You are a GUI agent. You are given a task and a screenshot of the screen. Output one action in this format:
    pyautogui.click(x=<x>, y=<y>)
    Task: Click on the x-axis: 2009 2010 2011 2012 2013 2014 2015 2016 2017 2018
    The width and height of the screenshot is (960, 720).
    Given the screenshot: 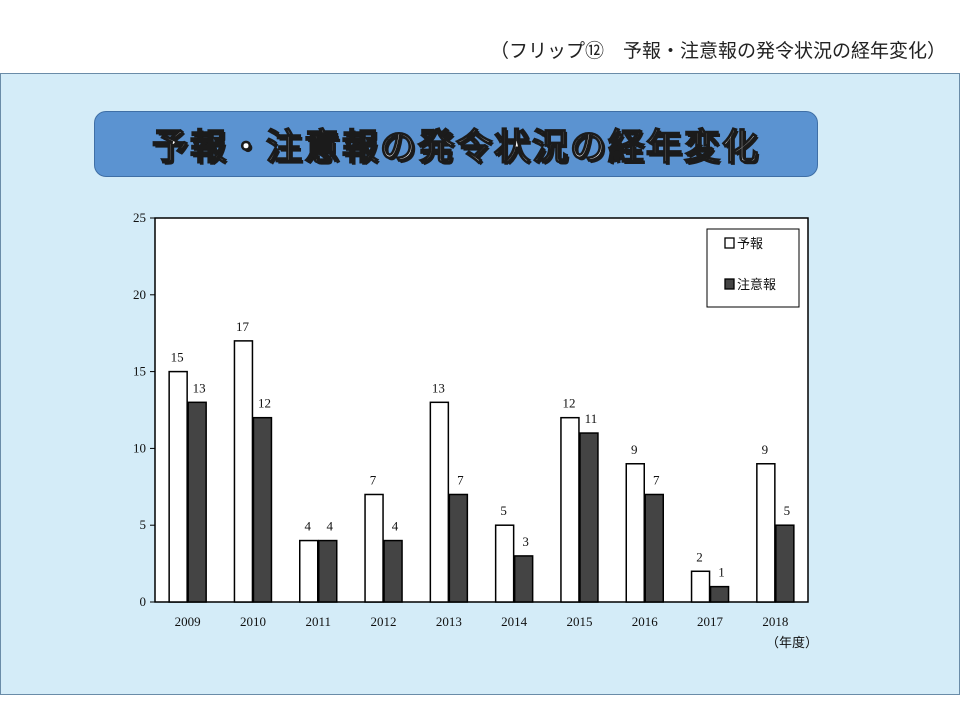 What is the action you would take?
    pyautogui.click(x=482, y=621)
    